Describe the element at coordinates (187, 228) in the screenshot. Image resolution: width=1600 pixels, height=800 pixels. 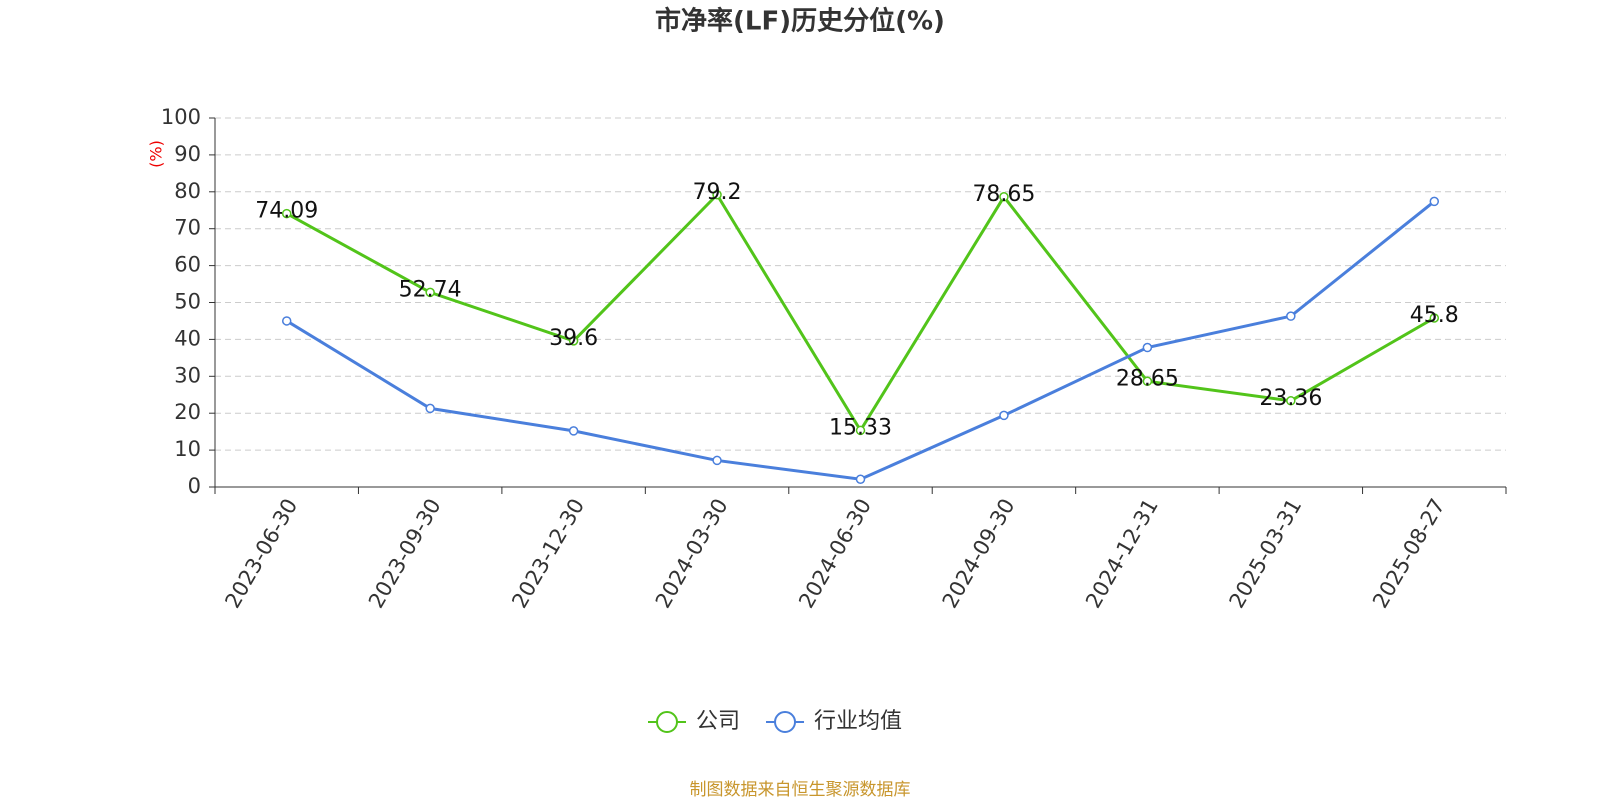
I see `y-tick-label: 70` at that location.